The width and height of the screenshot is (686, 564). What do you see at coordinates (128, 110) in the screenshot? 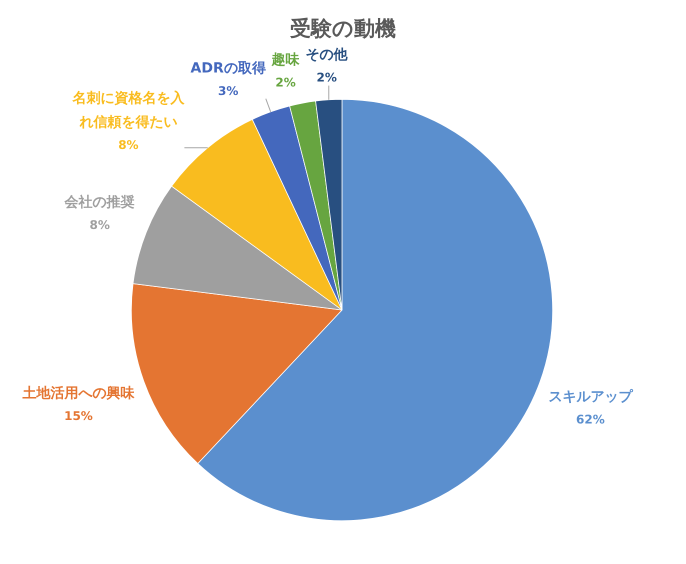
I see `slice-label: 名刺に資格名を入れ信頼を得たい` at bounding box center [128, 110].